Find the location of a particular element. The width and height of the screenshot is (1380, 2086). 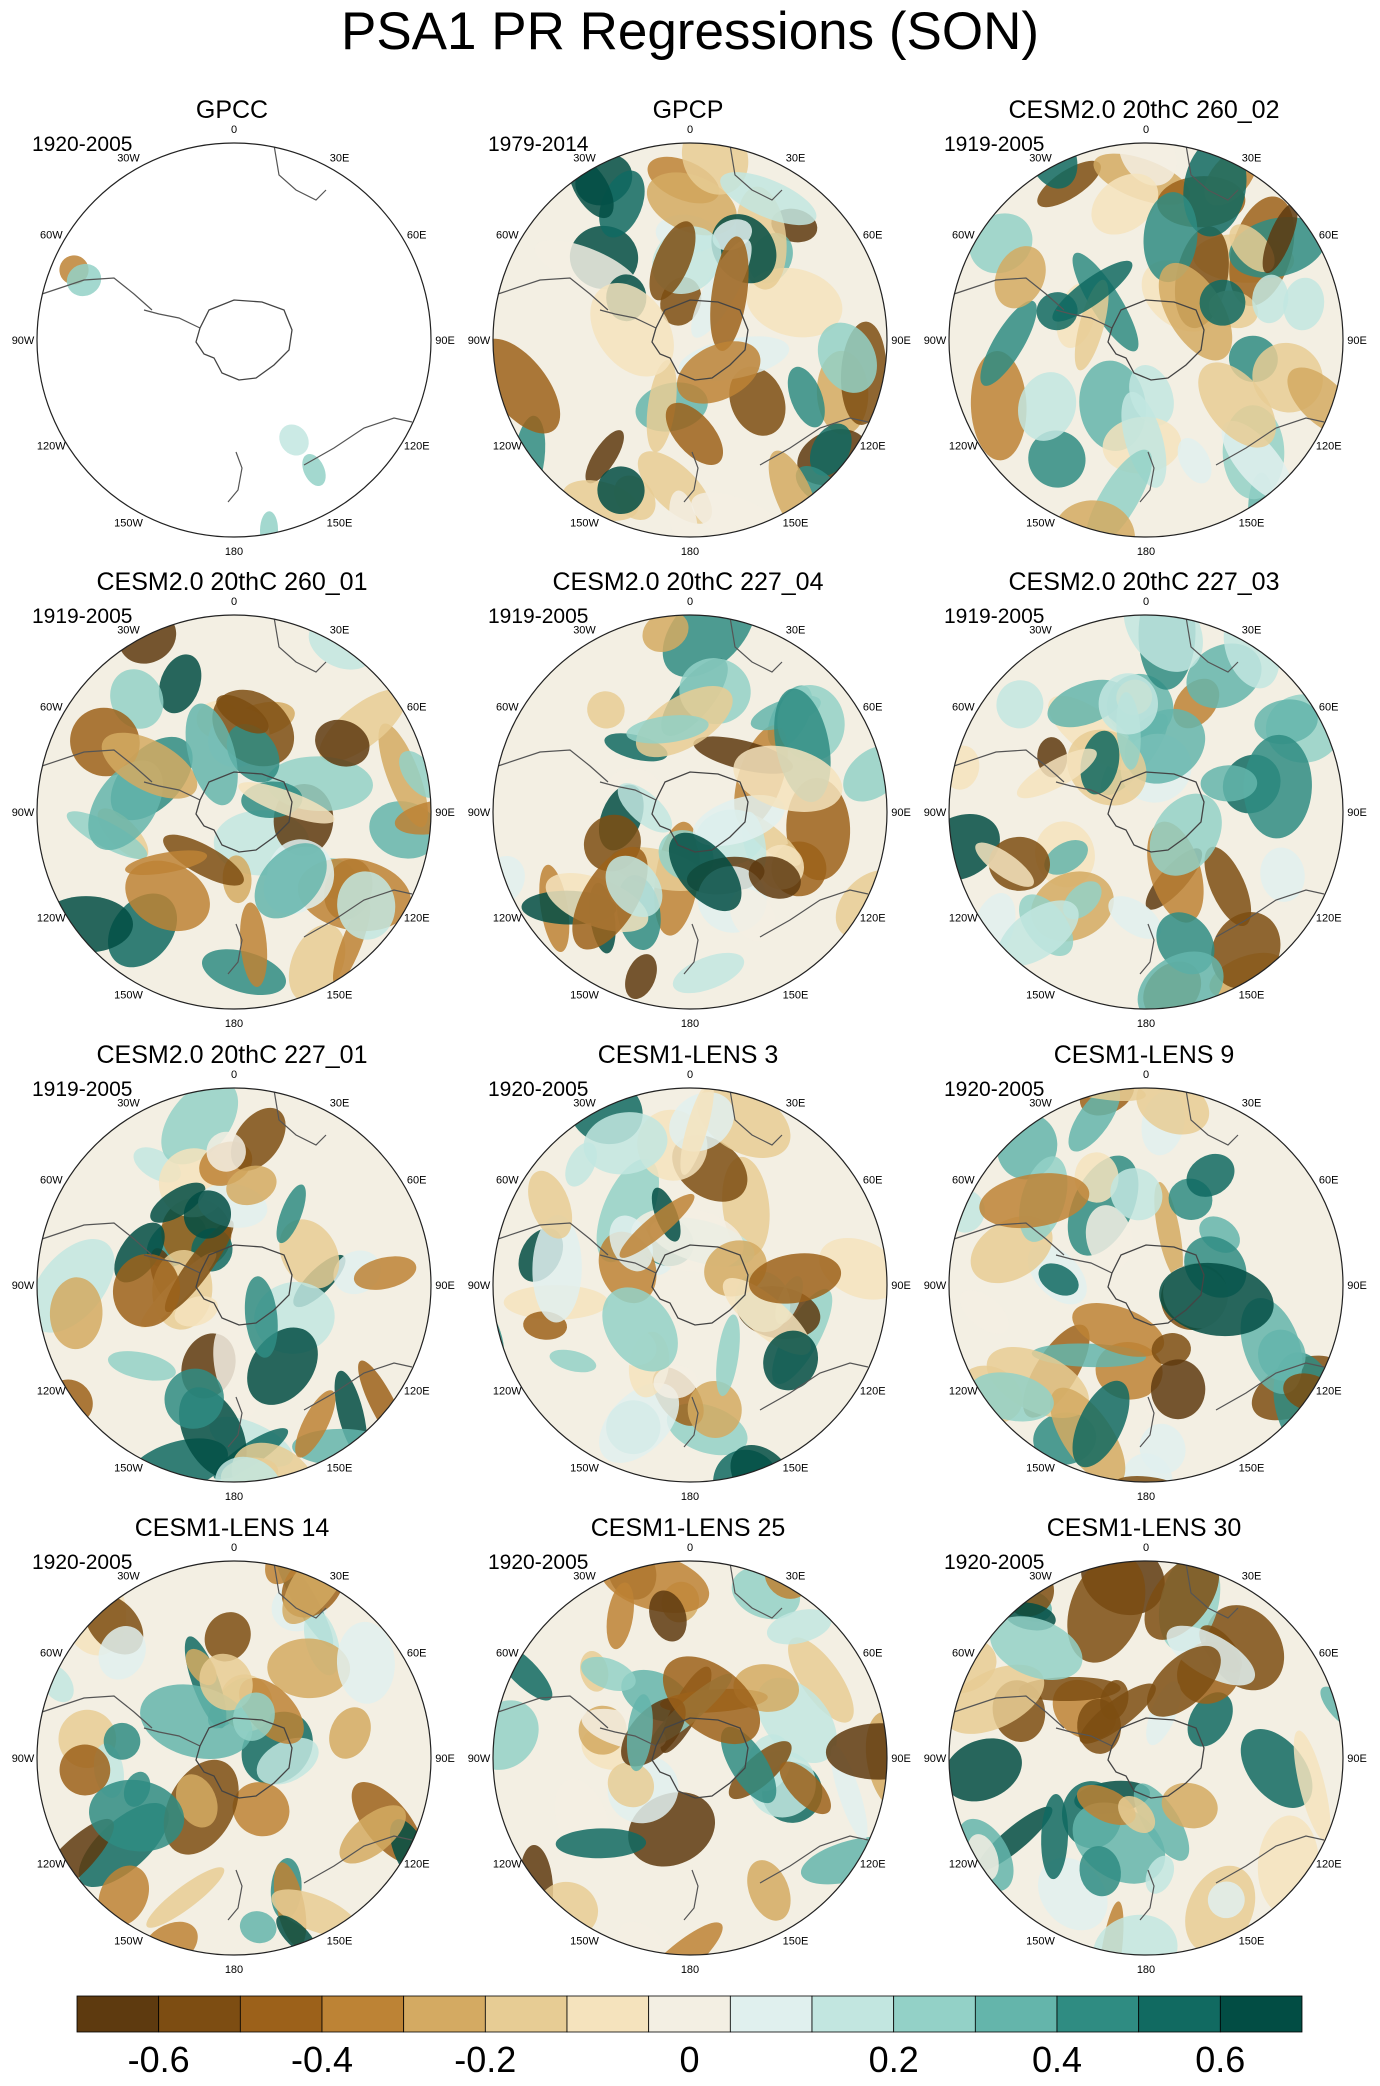

panel-title: CESM1-LENS 30 is located at coordinates (1144, 1528).